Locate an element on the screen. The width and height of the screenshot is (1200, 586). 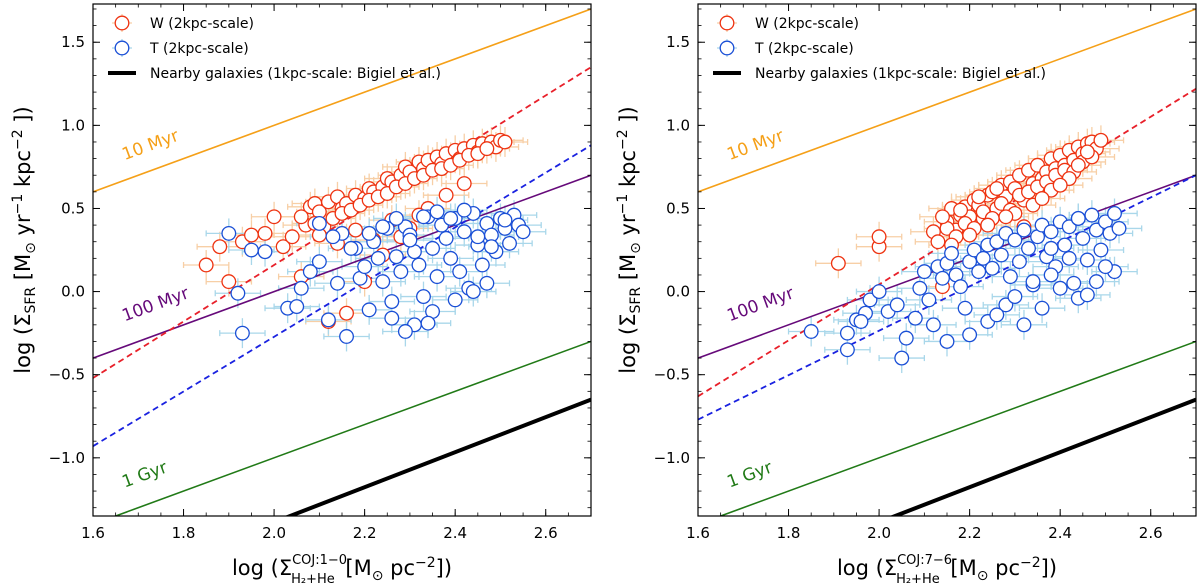
y-axis-label: log (ΣSFR [M⊙ yr−1 kpc−2 ]) is located at coordinates (24, 239).